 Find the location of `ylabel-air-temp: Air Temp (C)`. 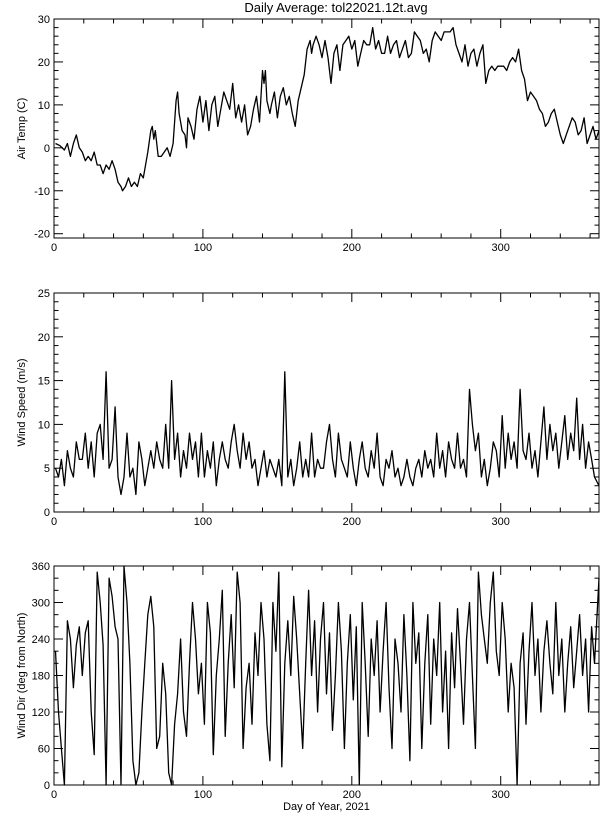

ylabel-air-temp: Air Temp (C) is located at coordinates (22, 129).